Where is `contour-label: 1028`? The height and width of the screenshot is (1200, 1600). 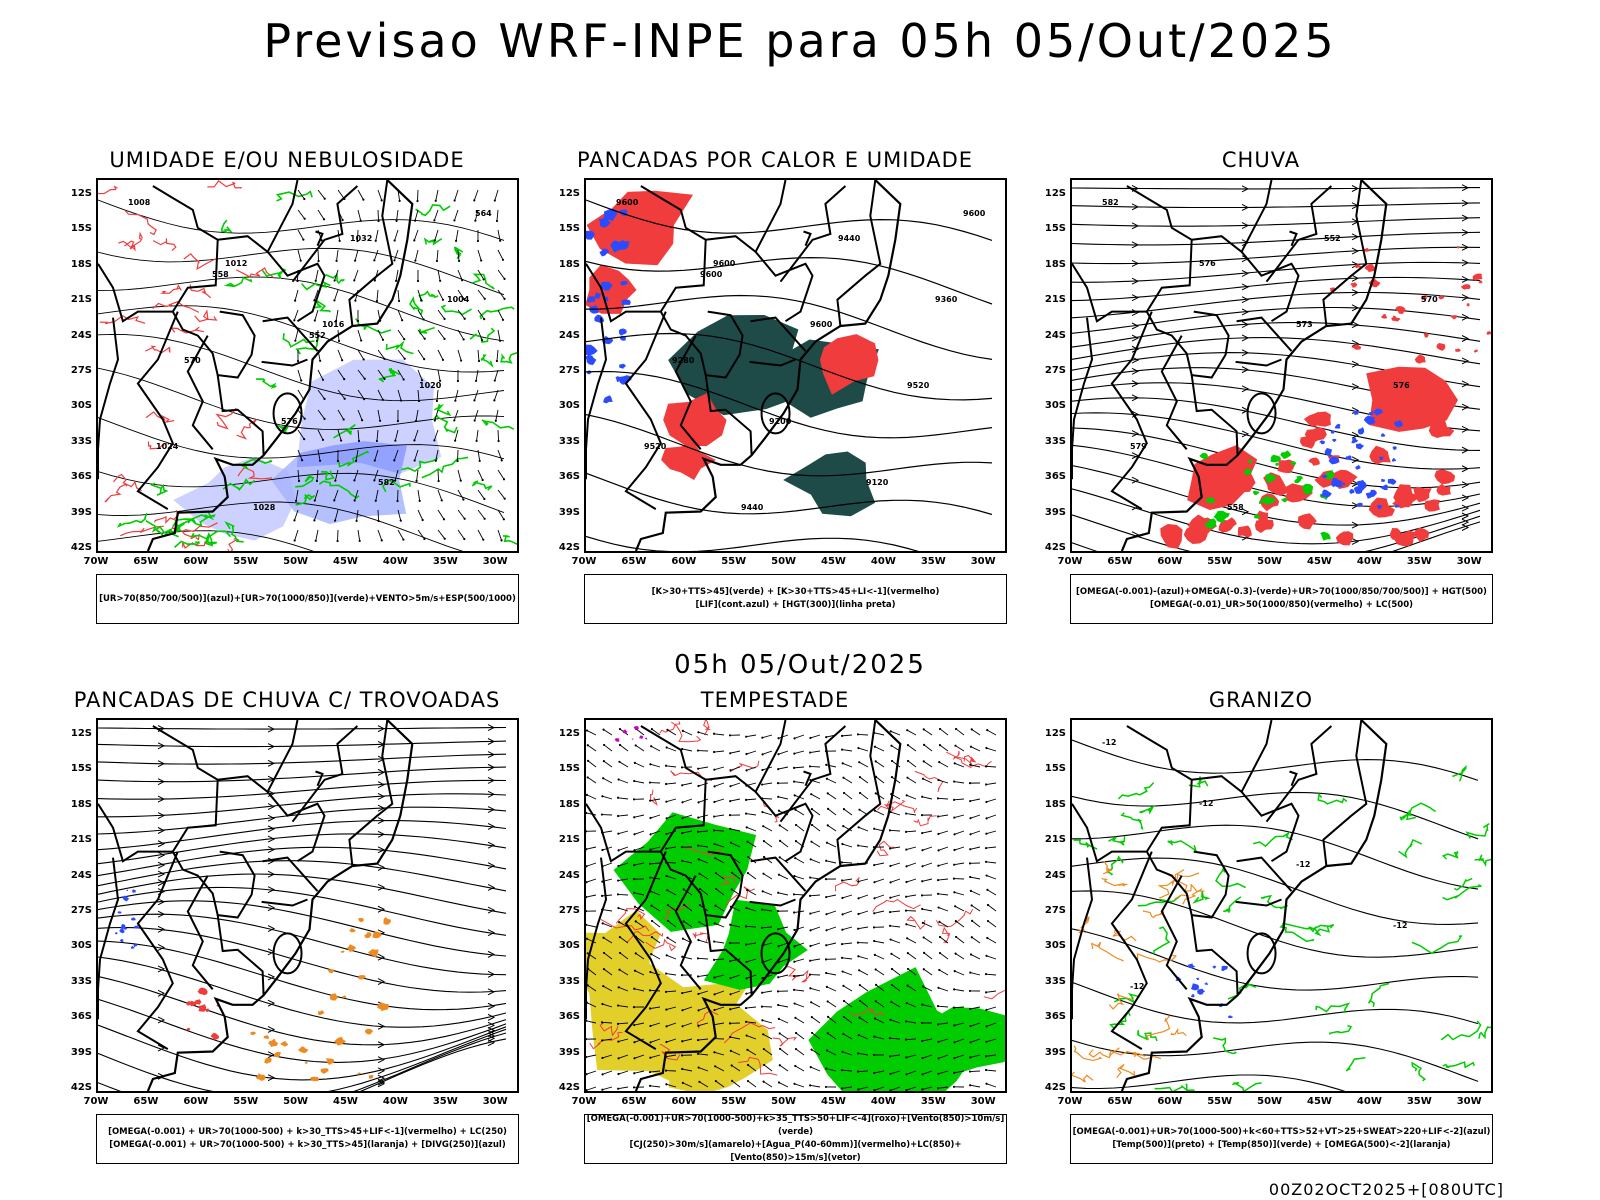
contour-label: 1028 is located at coordinates (264, 507).